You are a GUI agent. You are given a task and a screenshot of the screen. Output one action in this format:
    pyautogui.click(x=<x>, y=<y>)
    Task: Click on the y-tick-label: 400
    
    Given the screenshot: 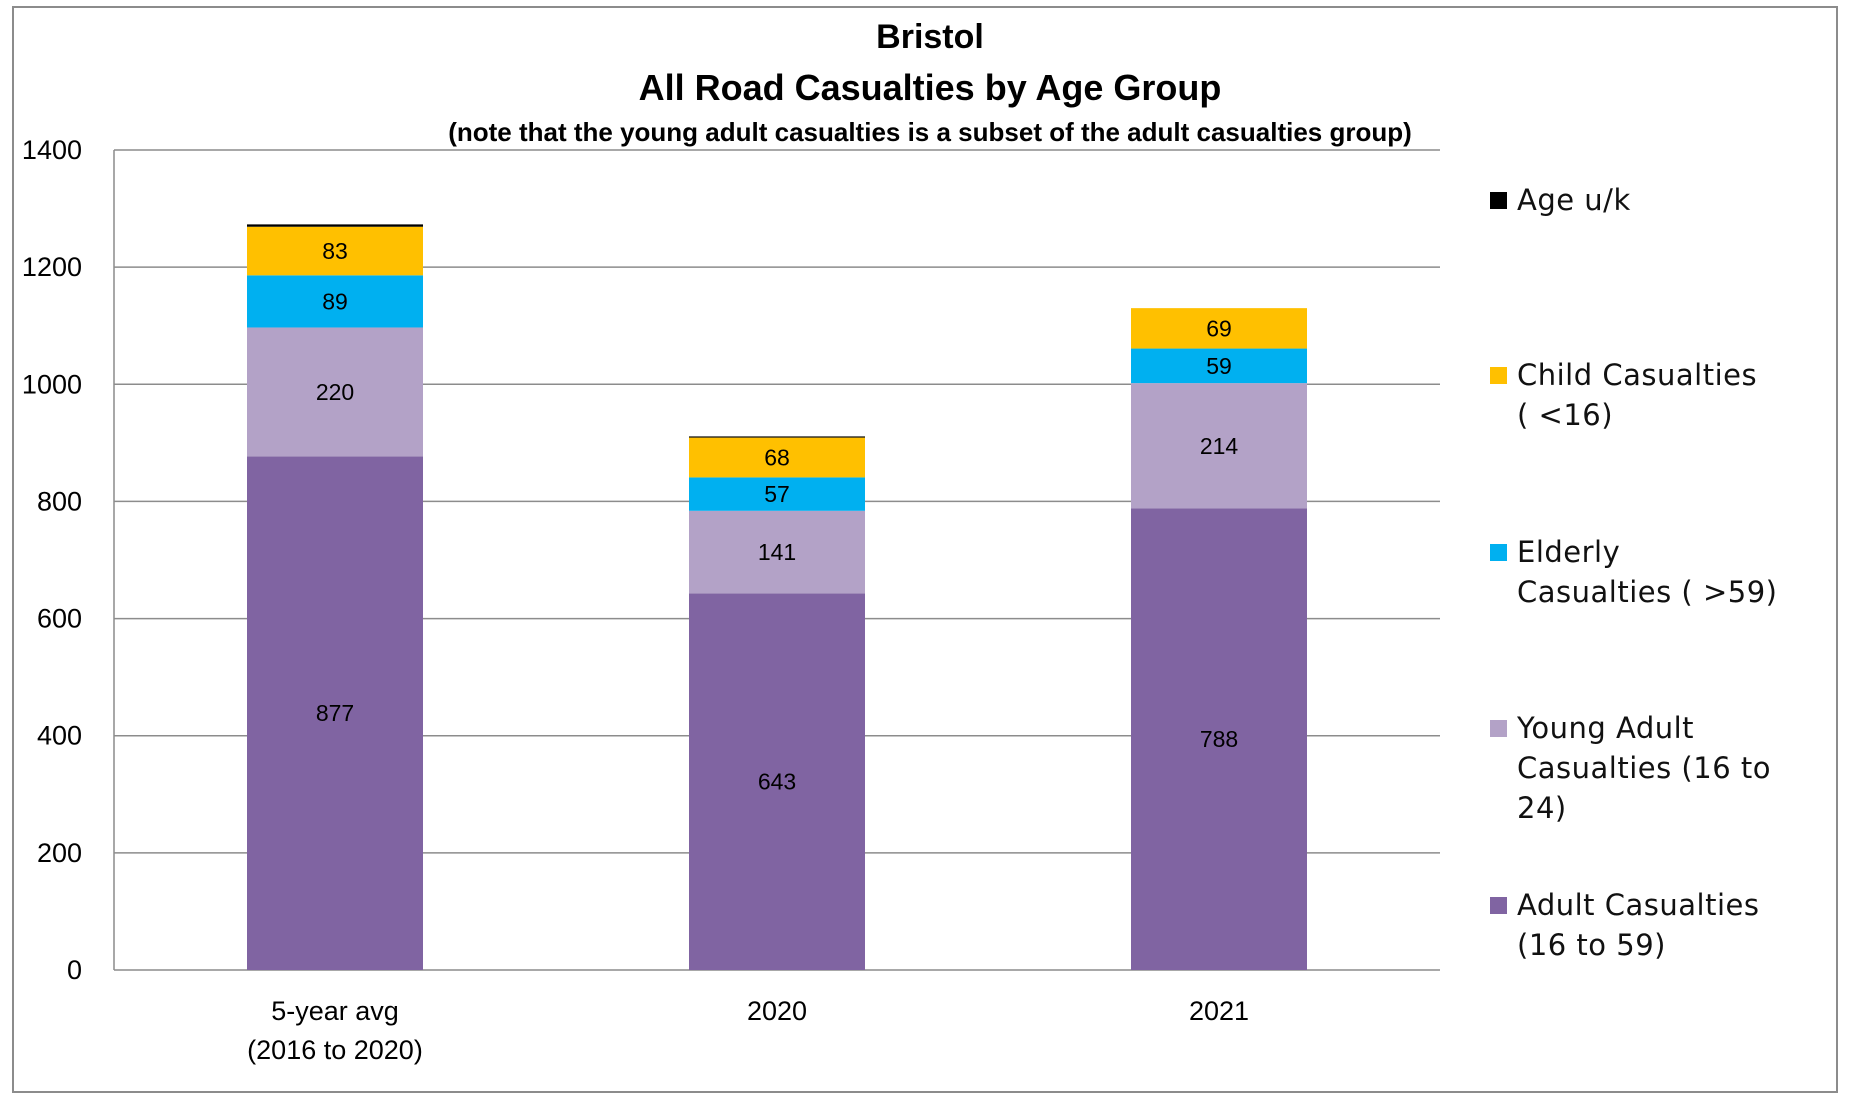 What is the action you would take?
    pyautogui.click(x=59, y=736)
    